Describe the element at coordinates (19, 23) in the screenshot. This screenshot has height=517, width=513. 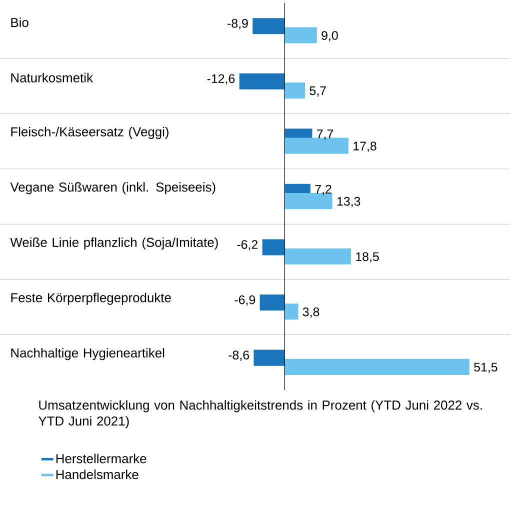
I see `y-tick-label: Bio` at that location.